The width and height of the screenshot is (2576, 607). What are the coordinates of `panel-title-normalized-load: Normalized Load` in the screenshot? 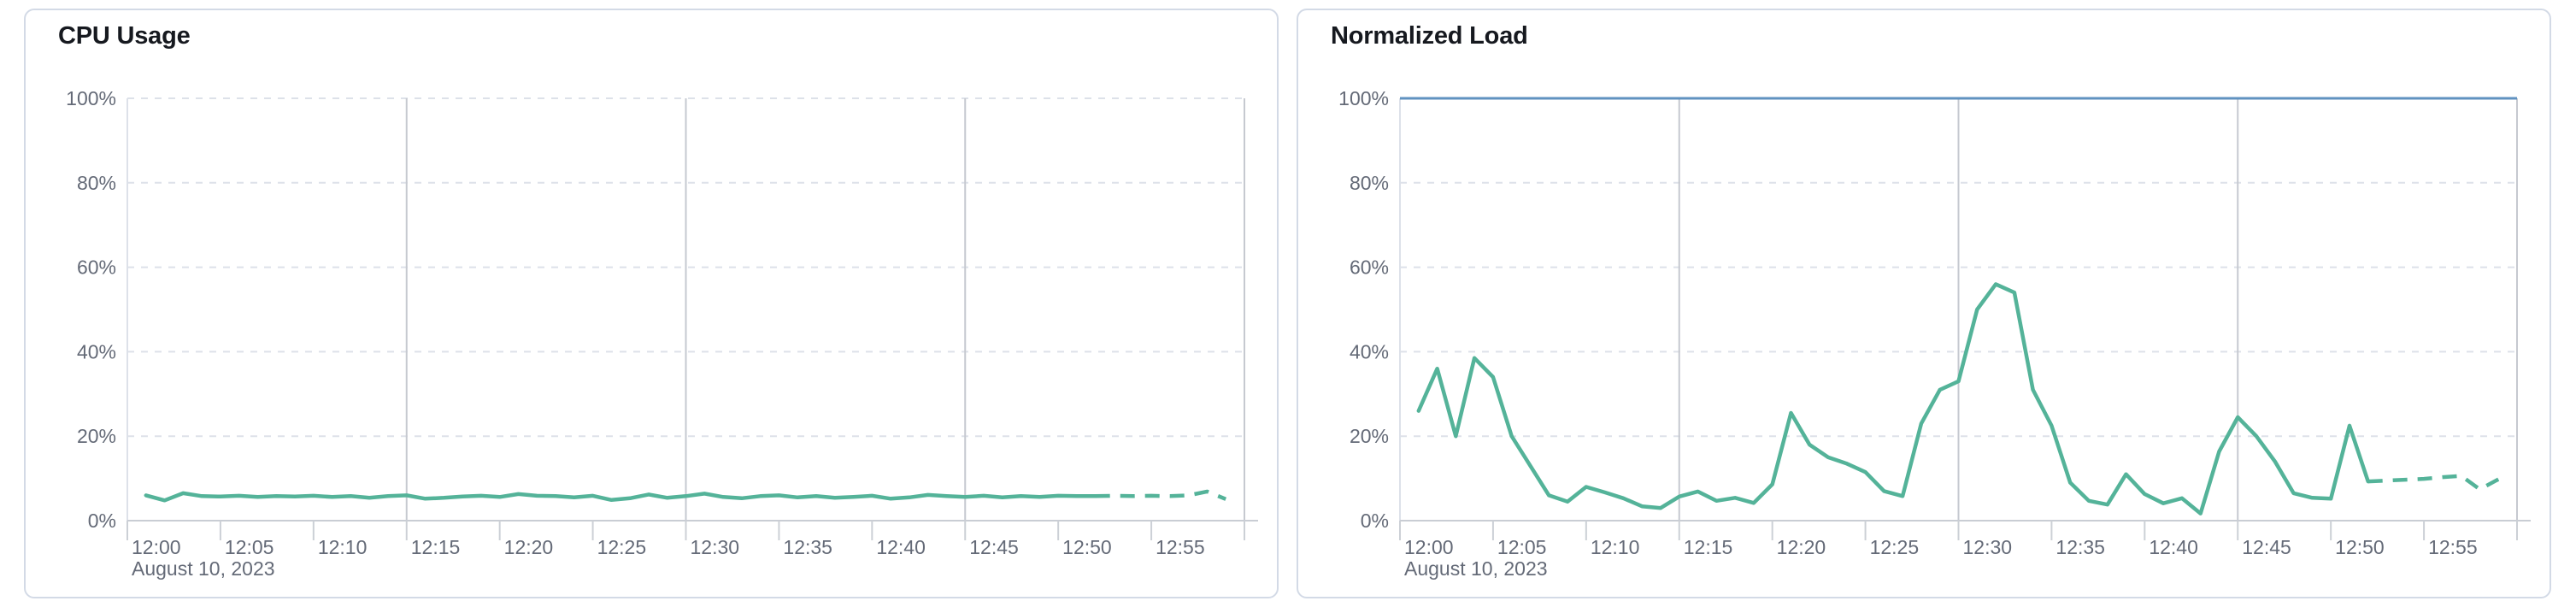 It's located at (1429, 36).